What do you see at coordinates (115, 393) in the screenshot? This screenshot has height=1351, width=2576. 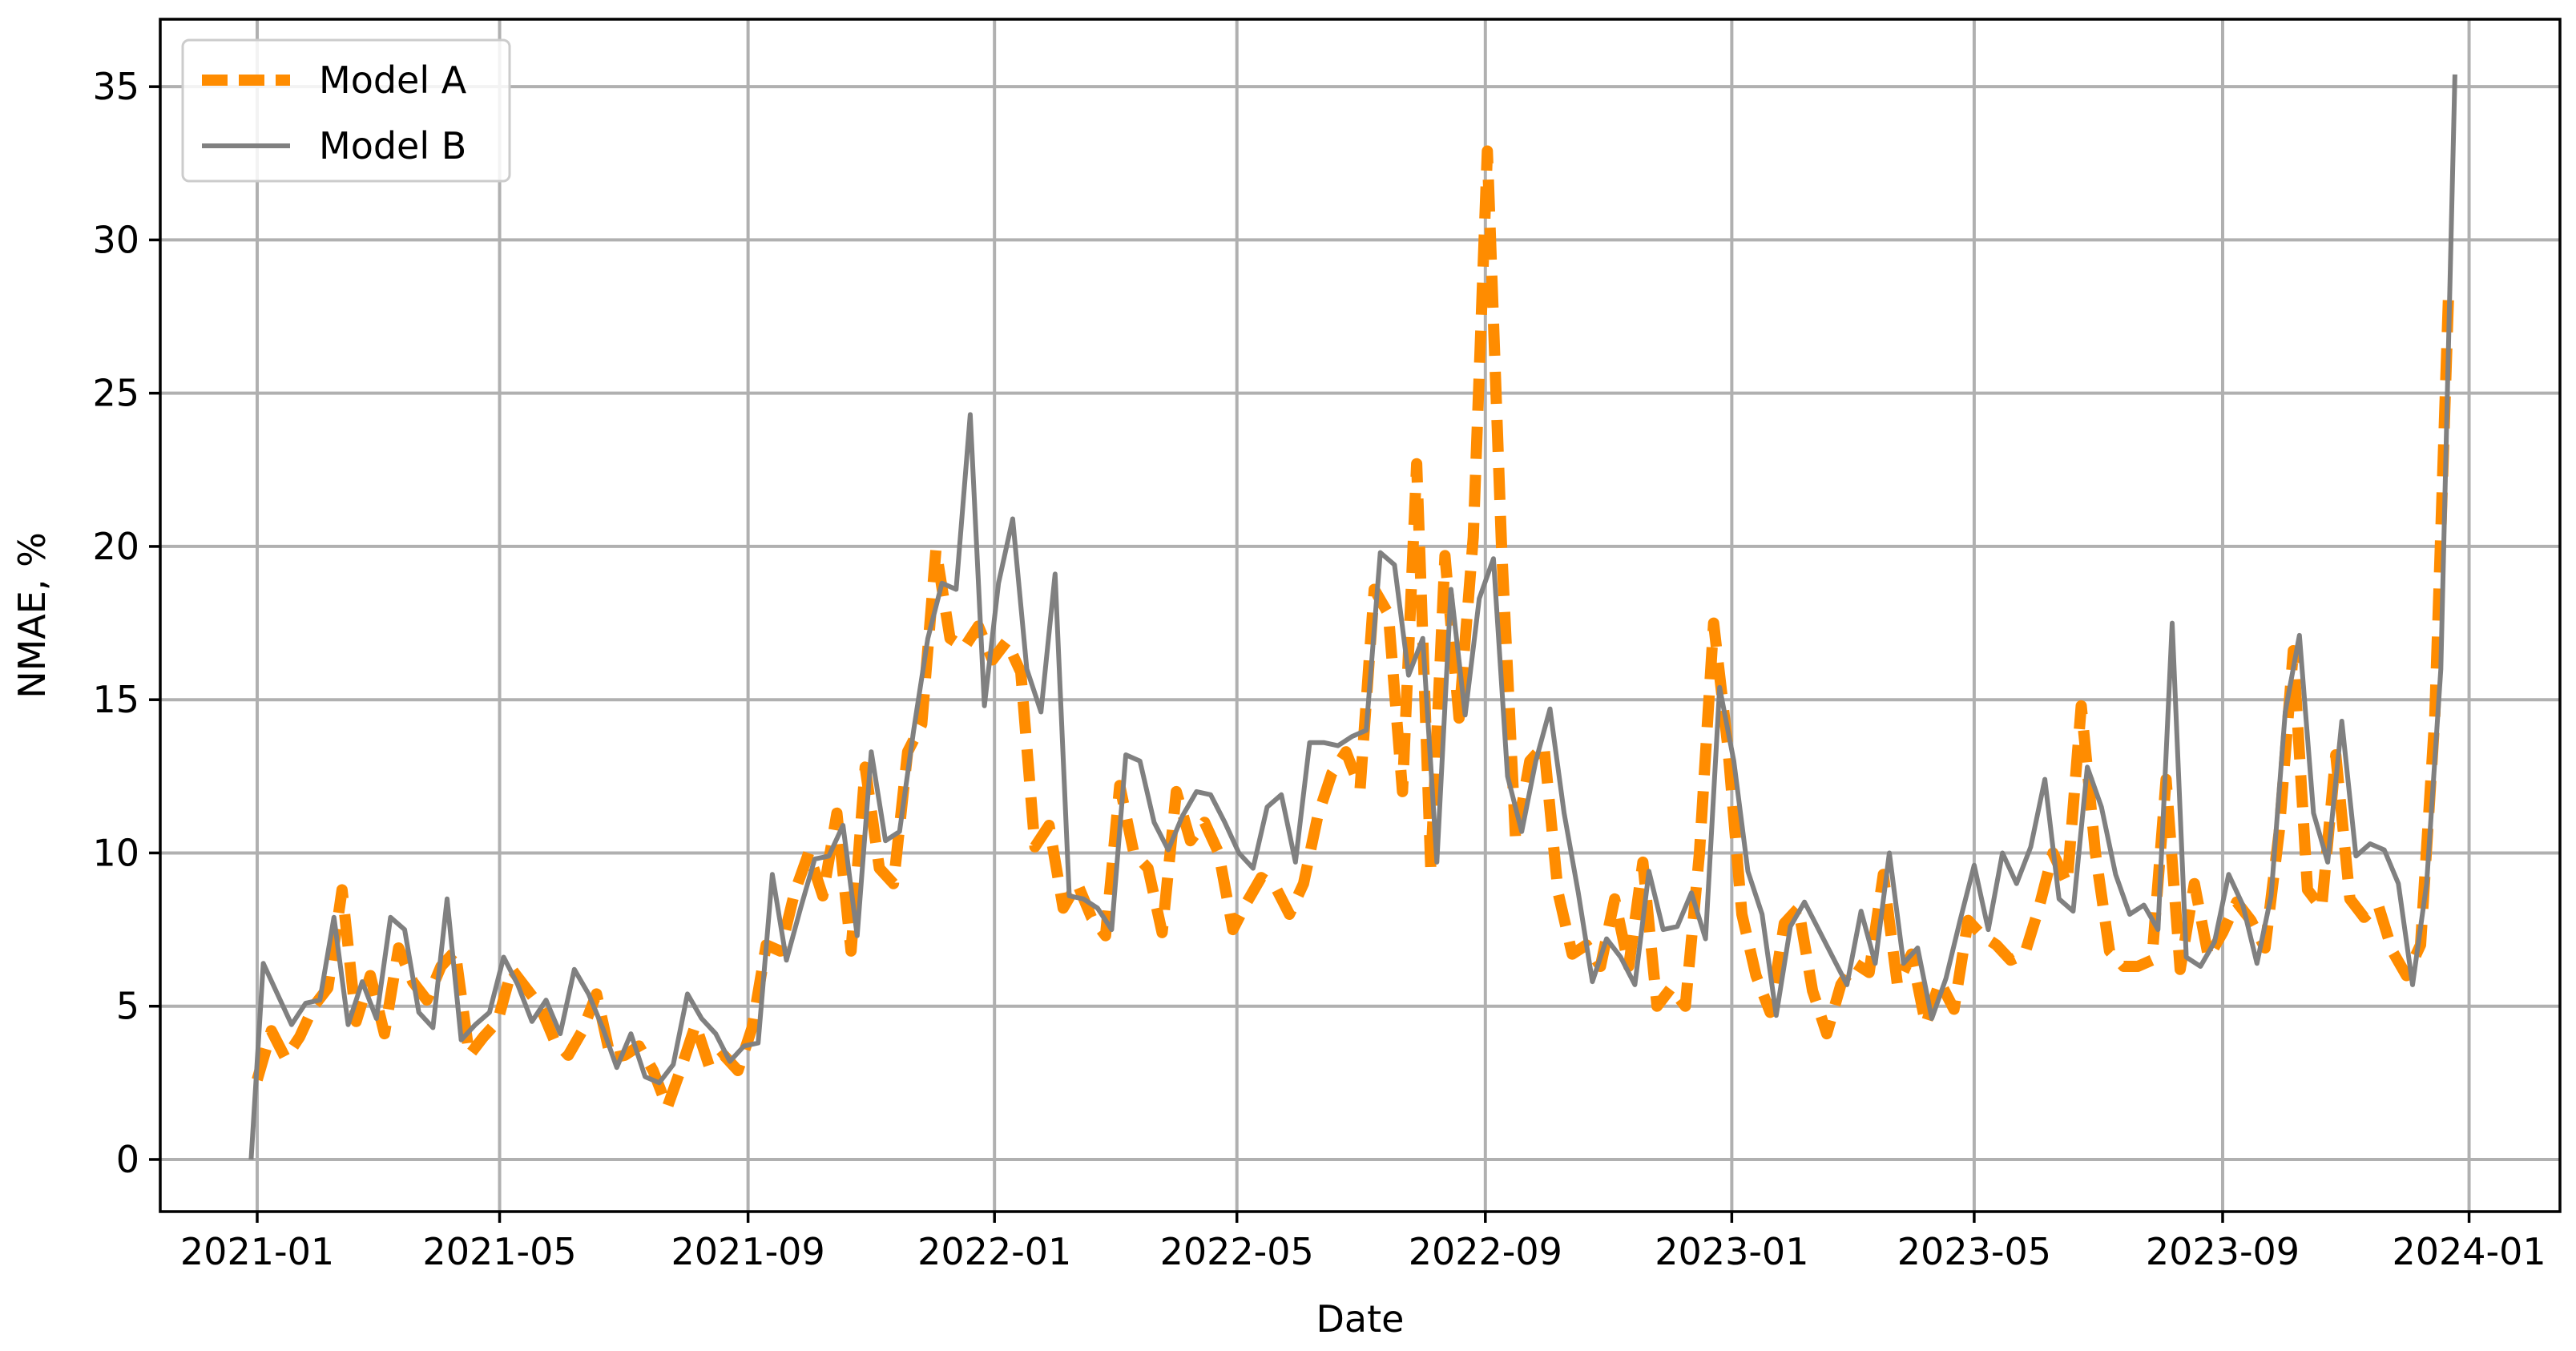 I see `y-tick-label: 25` at bounding box center [115, 393].